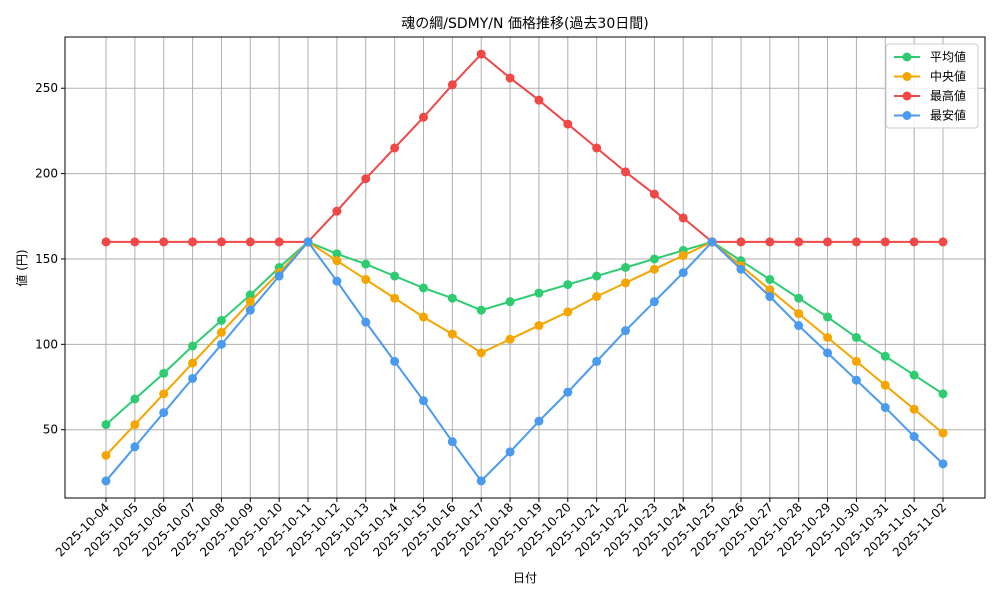 Image resolution: width=1000 pixels, height=600 pixels. What do you see at coordinates (46, 344) in the screenshot?
I see `y-tick-label: 100` at bounding box center [46, 344].